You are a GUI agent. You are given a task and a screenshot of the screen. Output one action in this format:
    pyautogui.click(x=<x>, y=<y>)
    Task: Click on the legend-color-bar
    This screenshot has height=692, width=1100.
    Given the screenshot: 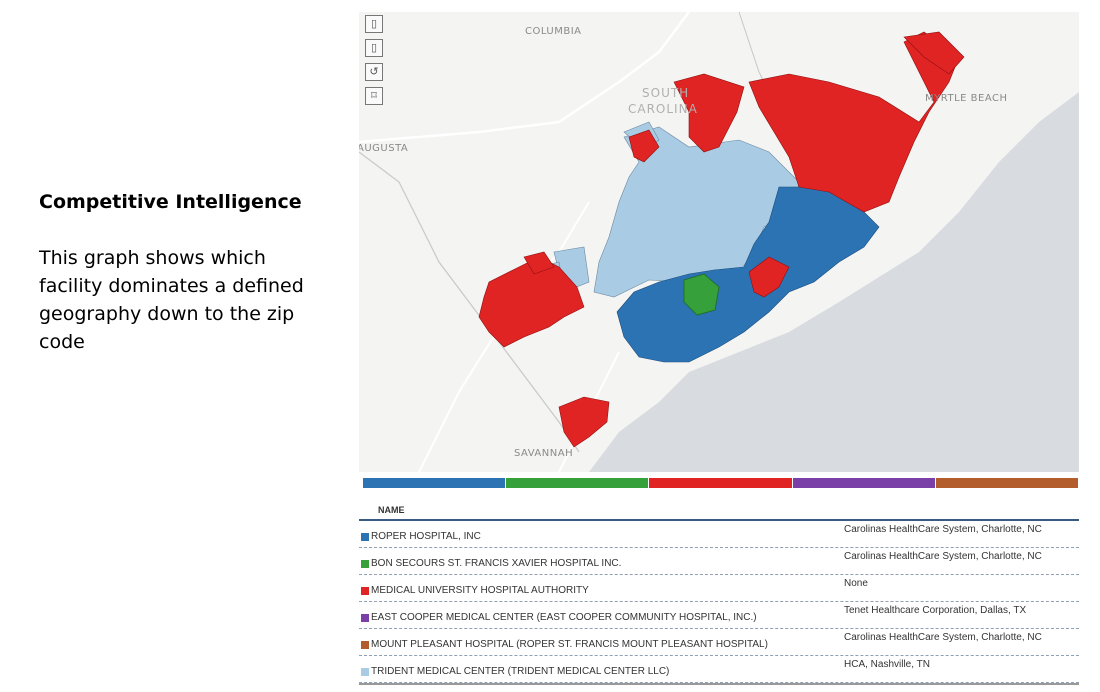 What is the action you would take?
    pyautogui.click(x=721, y=483)
    